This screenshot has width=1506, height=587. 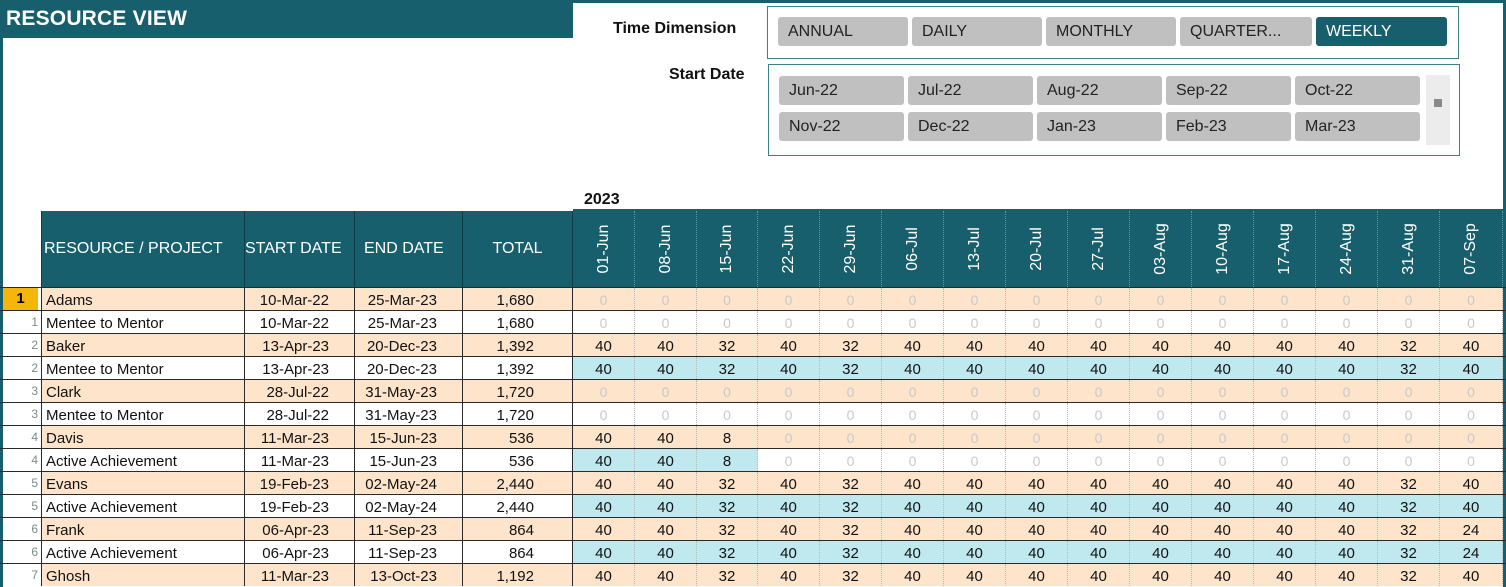 I want to click on resource-name-cell: Evans, so click(x=143, y=483).